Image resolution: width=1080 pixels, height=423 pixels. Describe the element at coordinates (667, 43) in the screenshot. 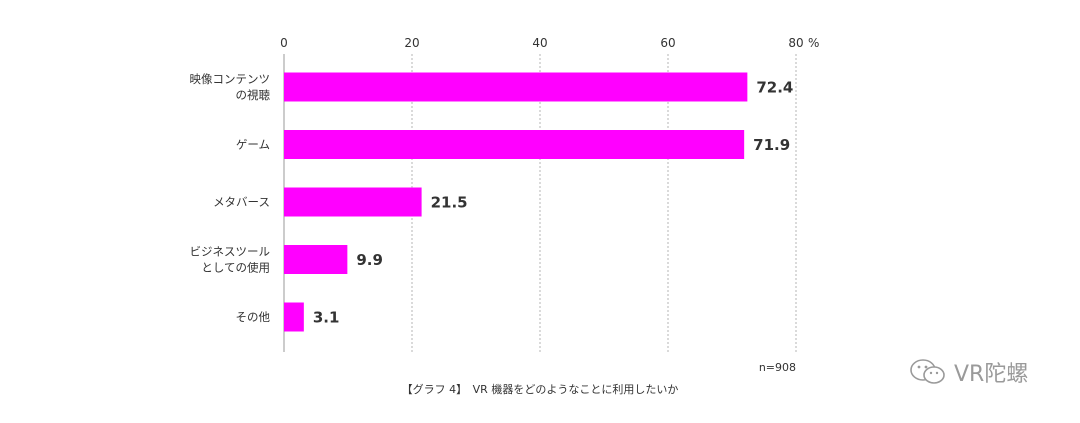

I see `tick-label: 60` at that location.